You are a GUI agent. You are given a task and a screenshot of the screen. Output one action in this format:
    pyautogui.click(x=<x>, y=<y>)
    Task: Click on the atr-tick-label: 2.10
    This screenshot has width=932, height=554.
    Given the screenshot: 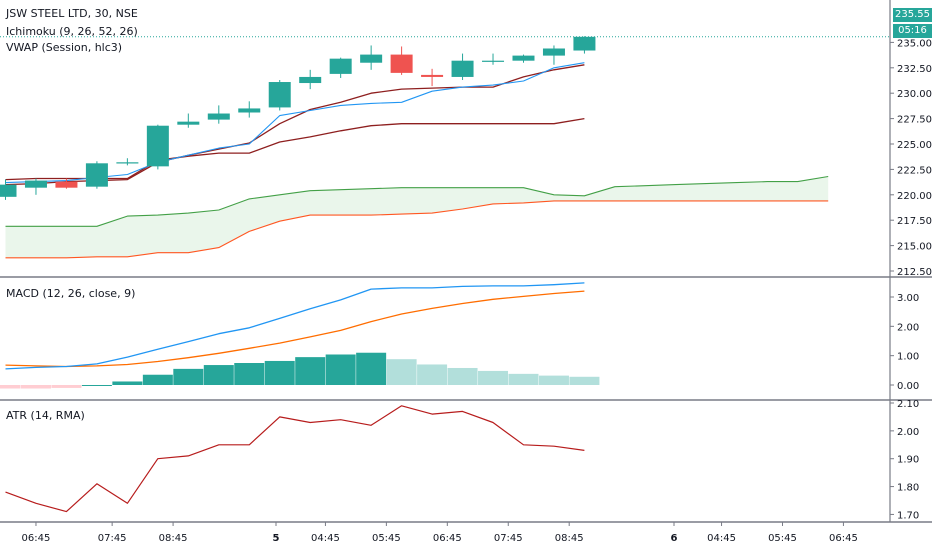 What is the action you would take?
    pyautogui.click(x=908, y=404)
    